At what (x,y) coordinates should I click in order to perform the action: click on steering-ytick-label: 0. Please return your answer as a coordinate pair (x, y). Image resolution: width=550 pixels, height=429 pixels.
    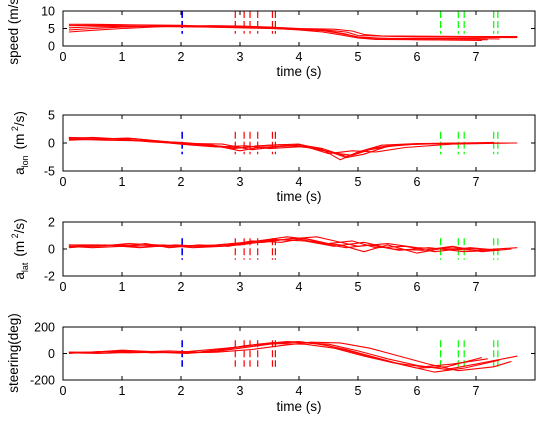
    Looking at the image, I should click on (51, 354).